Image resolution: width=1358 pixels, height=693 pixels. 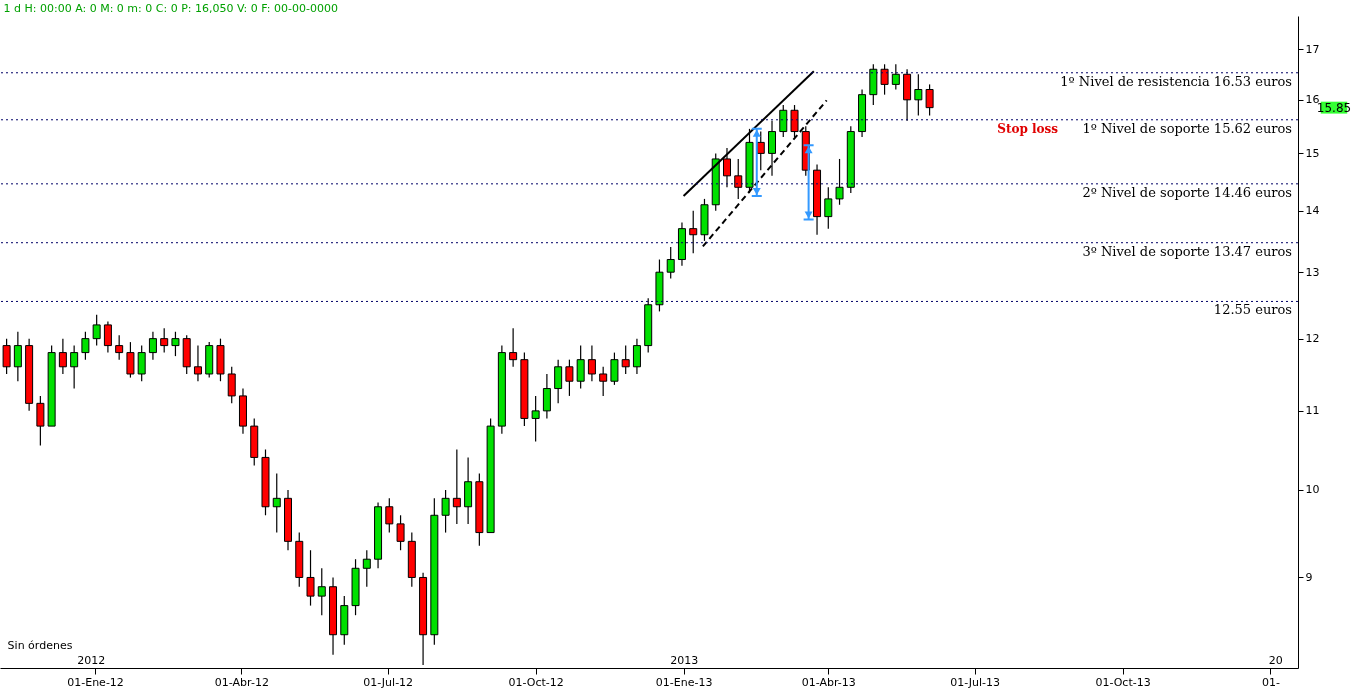 What do you see at coordinates (1309, 577) in the screenshot?
I see `y-tick-label: 9` at bounding box center [1309, 577].